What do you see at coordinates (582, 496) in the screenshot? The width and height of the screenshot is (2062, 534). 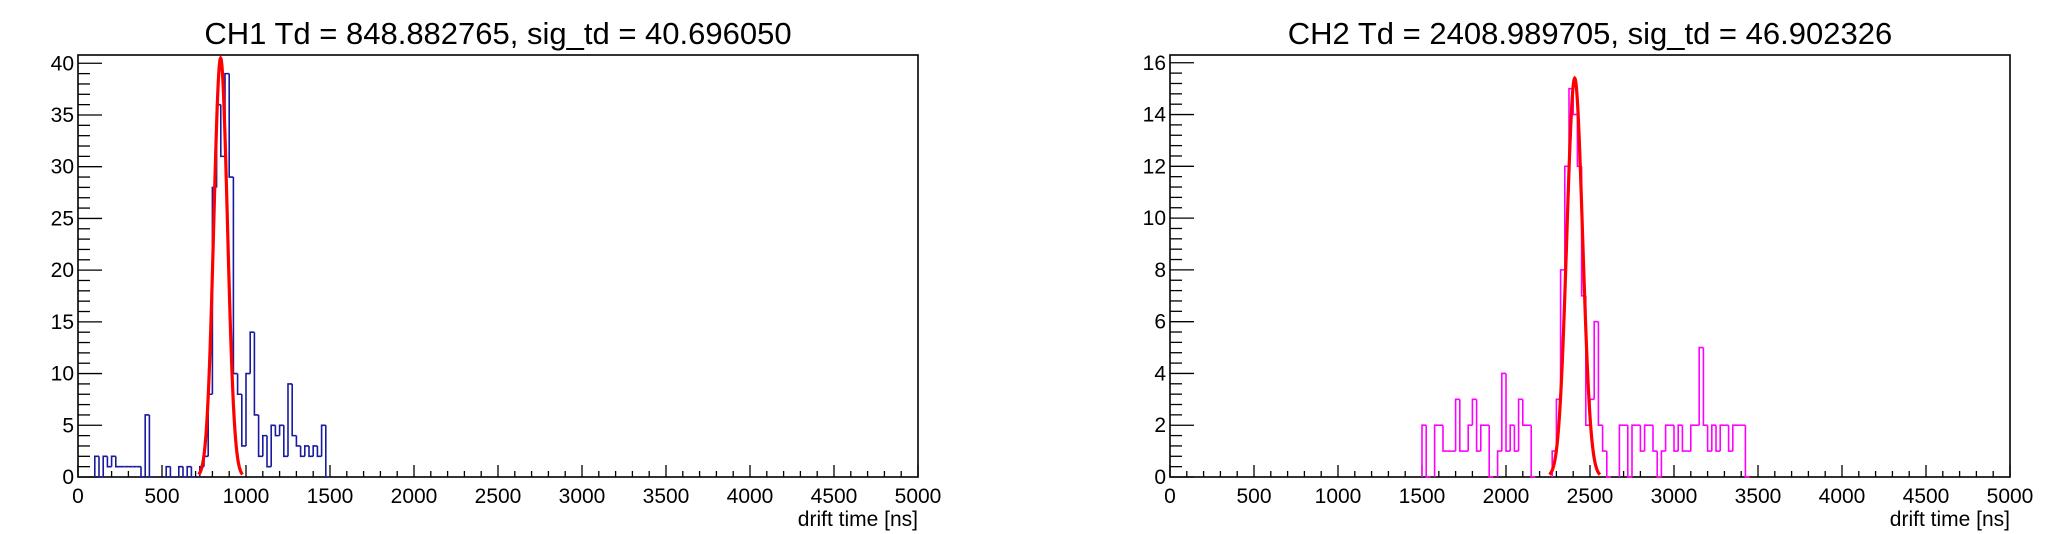 I see `x-tick-label: 3000` at bounding box center [582, 496].